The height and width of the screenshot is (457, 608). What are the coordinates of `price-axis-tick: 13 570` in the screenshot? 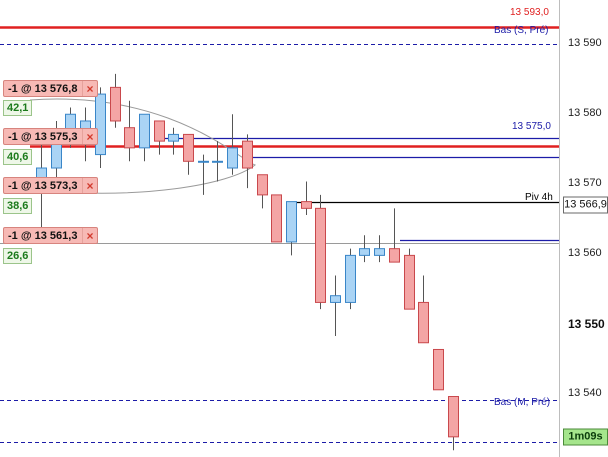 It's located at (585, 183).